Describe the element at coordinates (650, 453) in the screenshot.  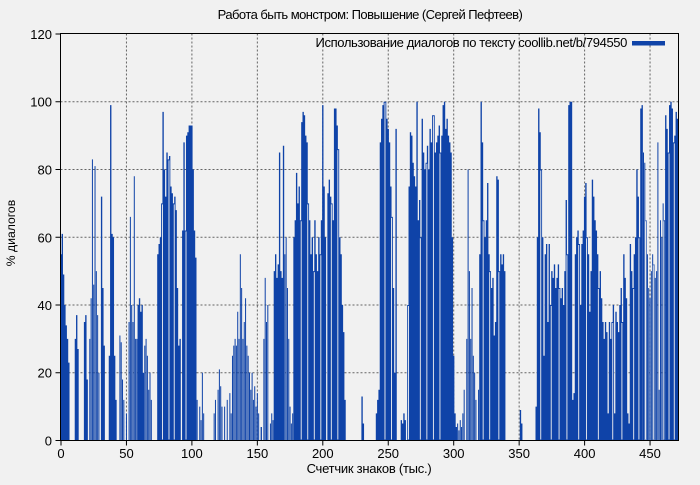
I see `svg-text: 450` at that location.